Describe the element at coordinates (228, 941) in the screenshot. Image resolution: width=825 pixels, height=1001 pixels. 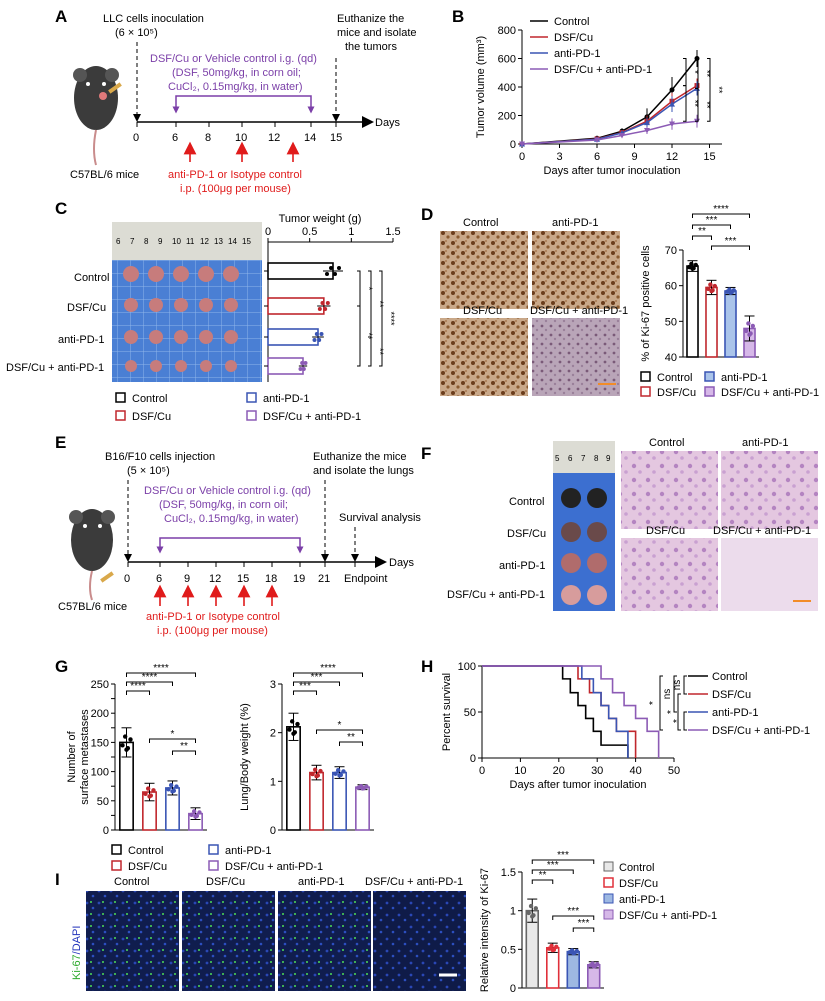
I see `i-image-dsfcu` at that location.